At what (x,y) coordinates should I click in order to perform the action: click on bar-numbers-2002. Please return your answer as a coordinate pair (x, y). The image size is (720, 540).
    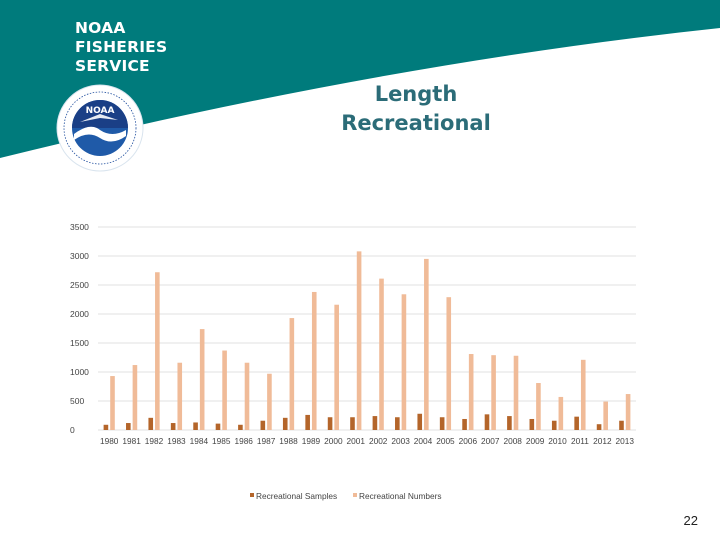
    Looking at the image, I should click on (381, 354).